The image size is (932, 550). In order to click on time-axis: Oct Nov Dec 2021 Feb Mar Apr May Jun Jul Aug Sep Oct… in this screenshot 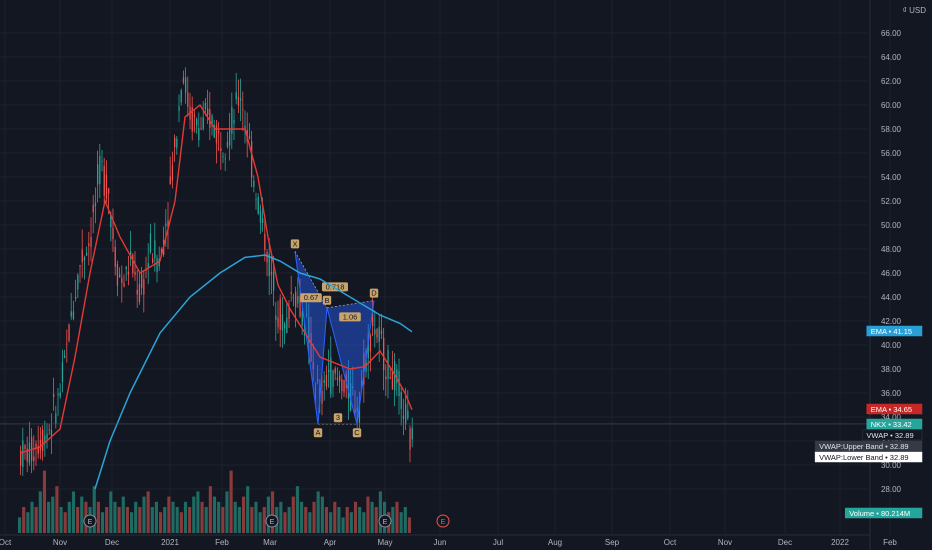, I will do `click(448, 542)`.